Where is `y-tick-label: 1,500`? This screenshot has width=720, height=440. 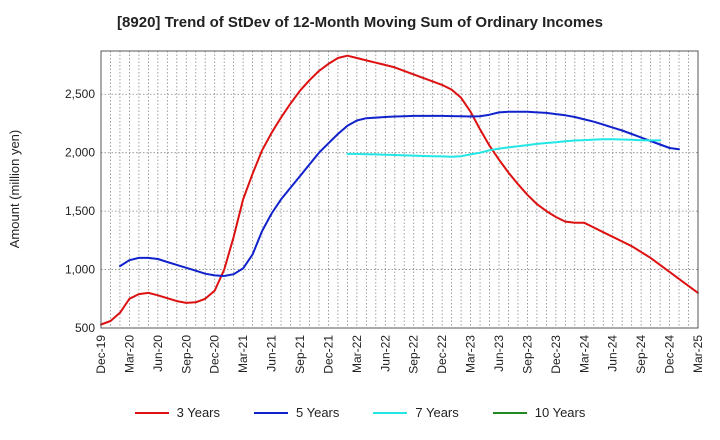 y-tick-label: 1,500 is located at coordinates (80, 211).